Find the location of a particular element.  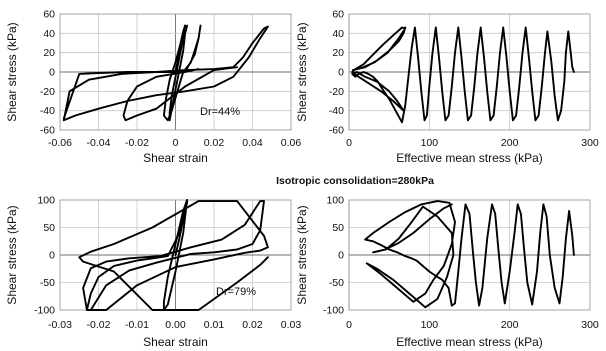

x-tick-label: 0.06 is located at coordinates (291, 143).